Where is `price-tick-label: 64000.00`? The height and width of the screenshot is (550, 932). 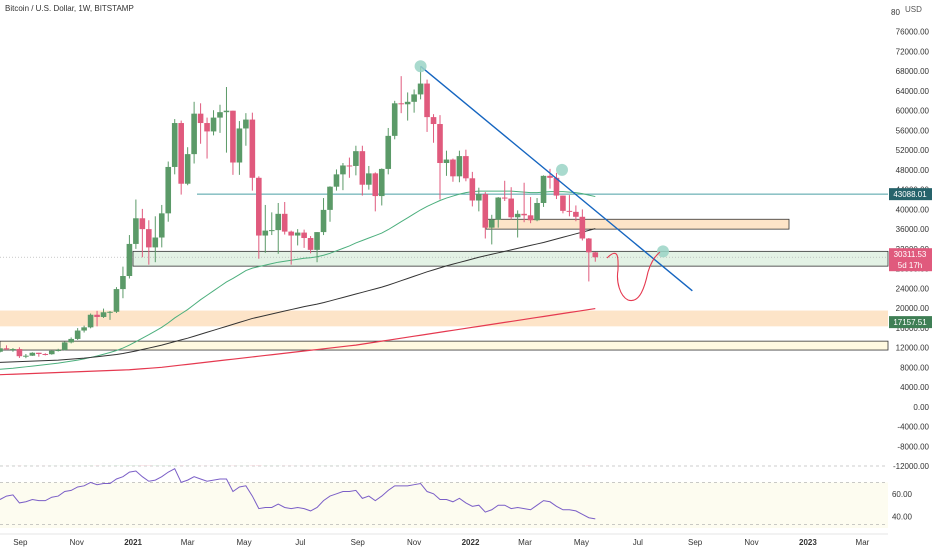 price-tick-label: 64000.00 is located at coordinates (913, 91).